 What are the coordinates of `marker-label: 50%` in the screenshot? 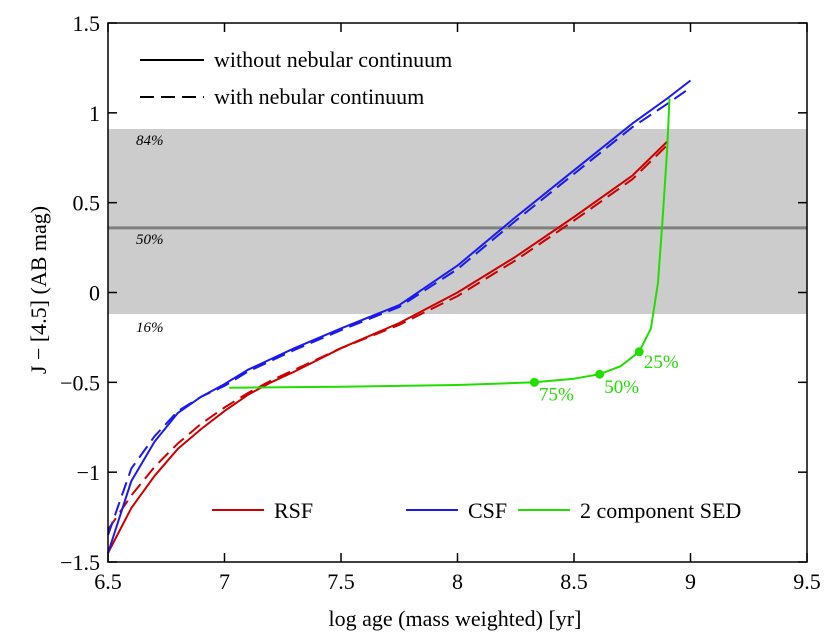 It's located at (621, 387).